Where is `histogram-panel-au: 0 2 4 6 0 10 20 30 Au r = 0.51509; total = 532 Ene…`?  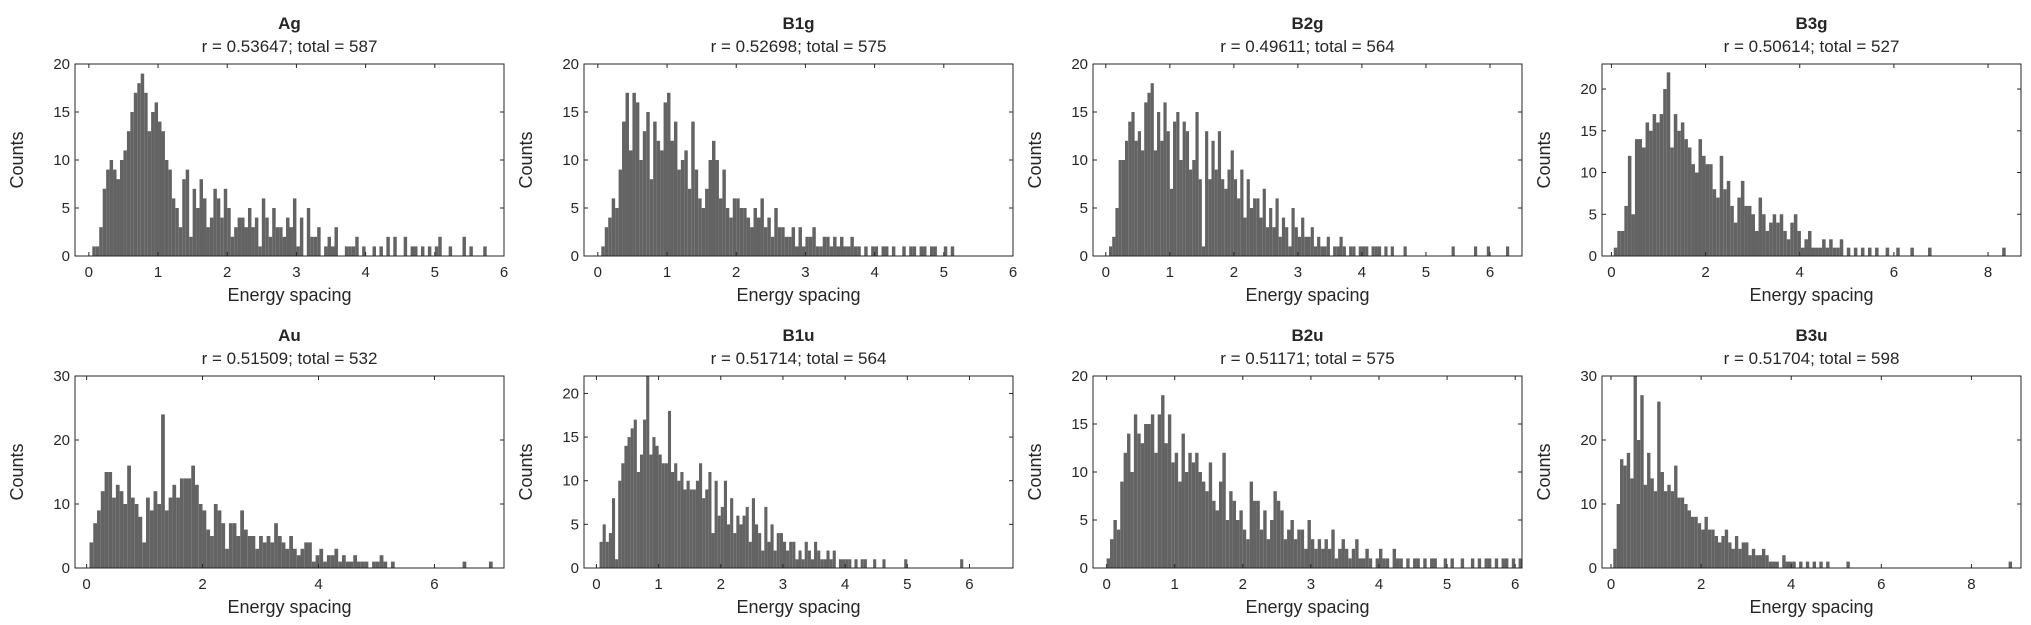 histogram-panel-au: 0 2 4 6 0 10 20 30 Au r = 0.51509; total = 532 Ene… is located at coordinates (256, 471).